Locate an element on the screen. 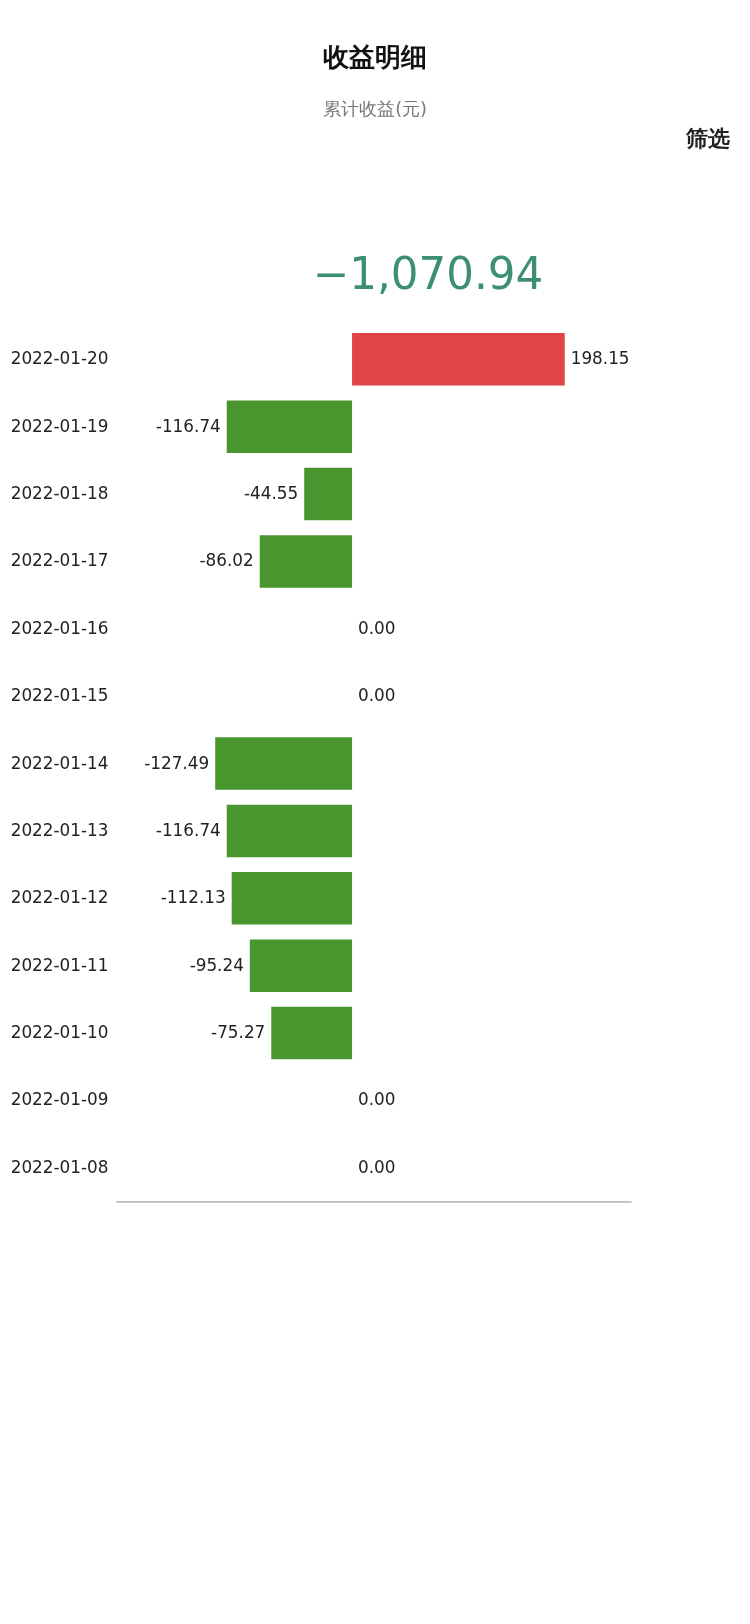 The width and height of the screenshot is (750, 1624). data-label: -44.55 is located at coordinates (271, 493).